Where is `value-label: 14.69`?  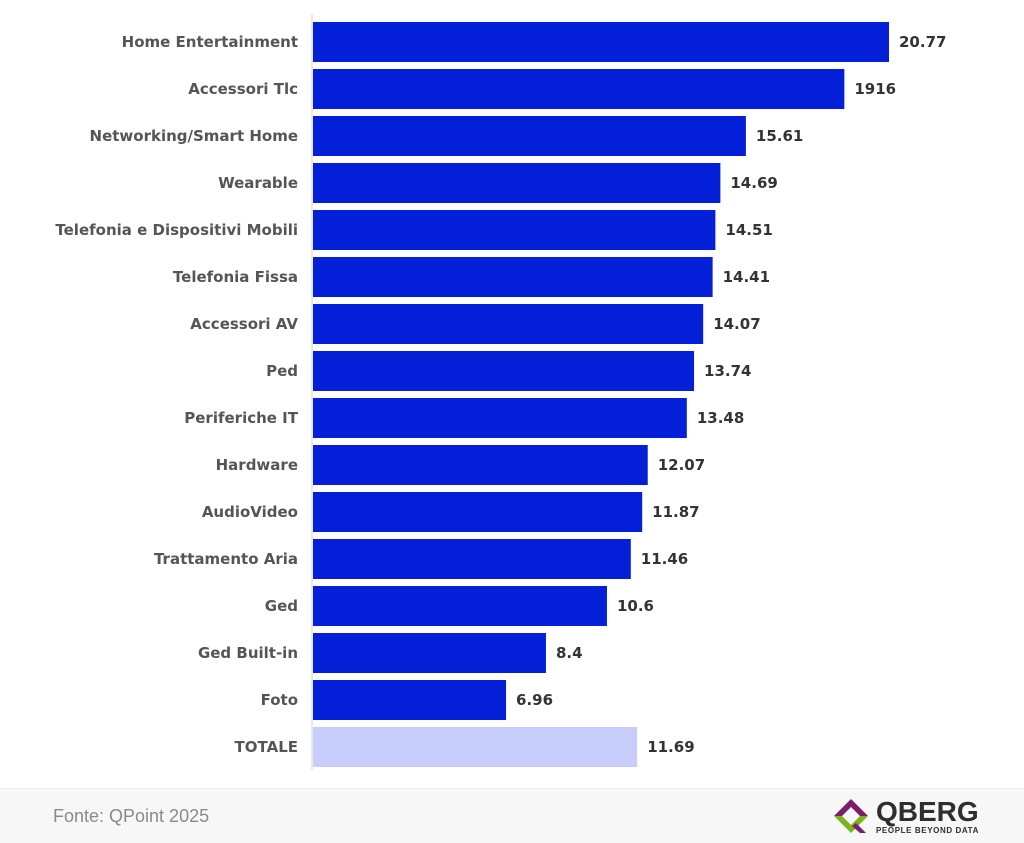 value-label: 14.69 is located at coordinates (753, 183).